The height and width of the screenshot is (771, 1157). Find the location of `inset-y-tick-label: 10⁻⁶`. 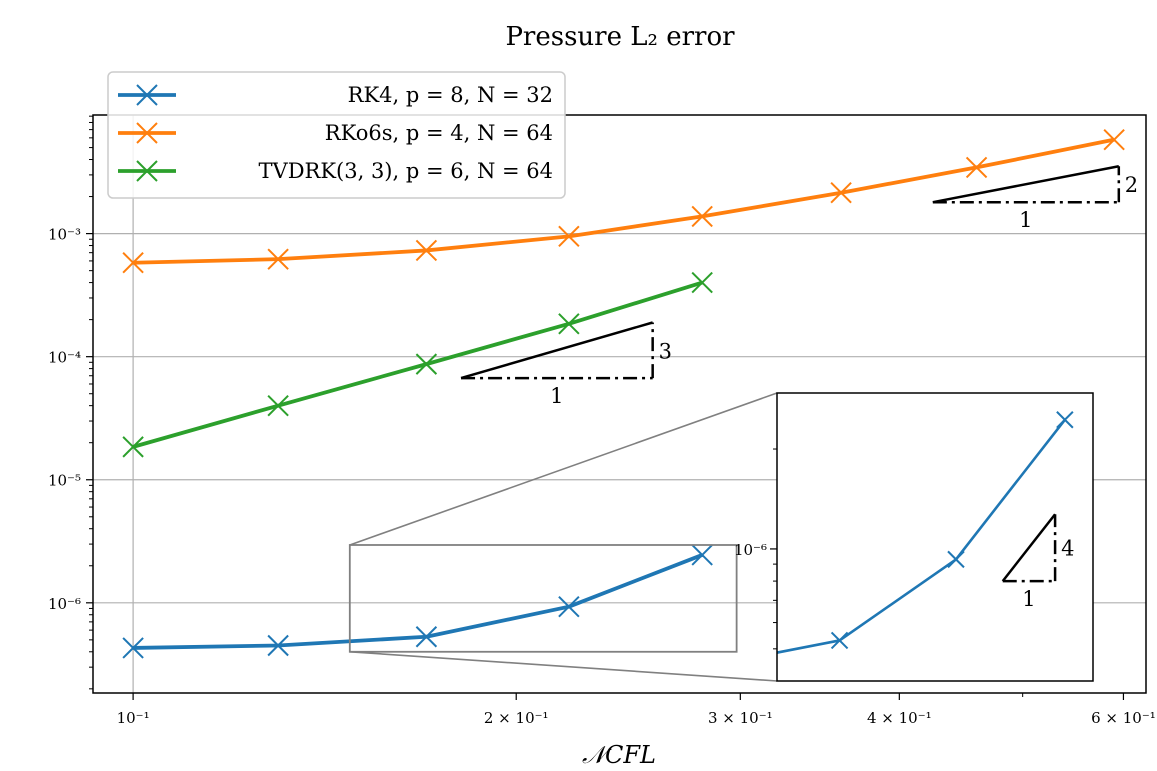

inset-y-tick-label: 10⁻⁶ is located at coordinates (750, 550).